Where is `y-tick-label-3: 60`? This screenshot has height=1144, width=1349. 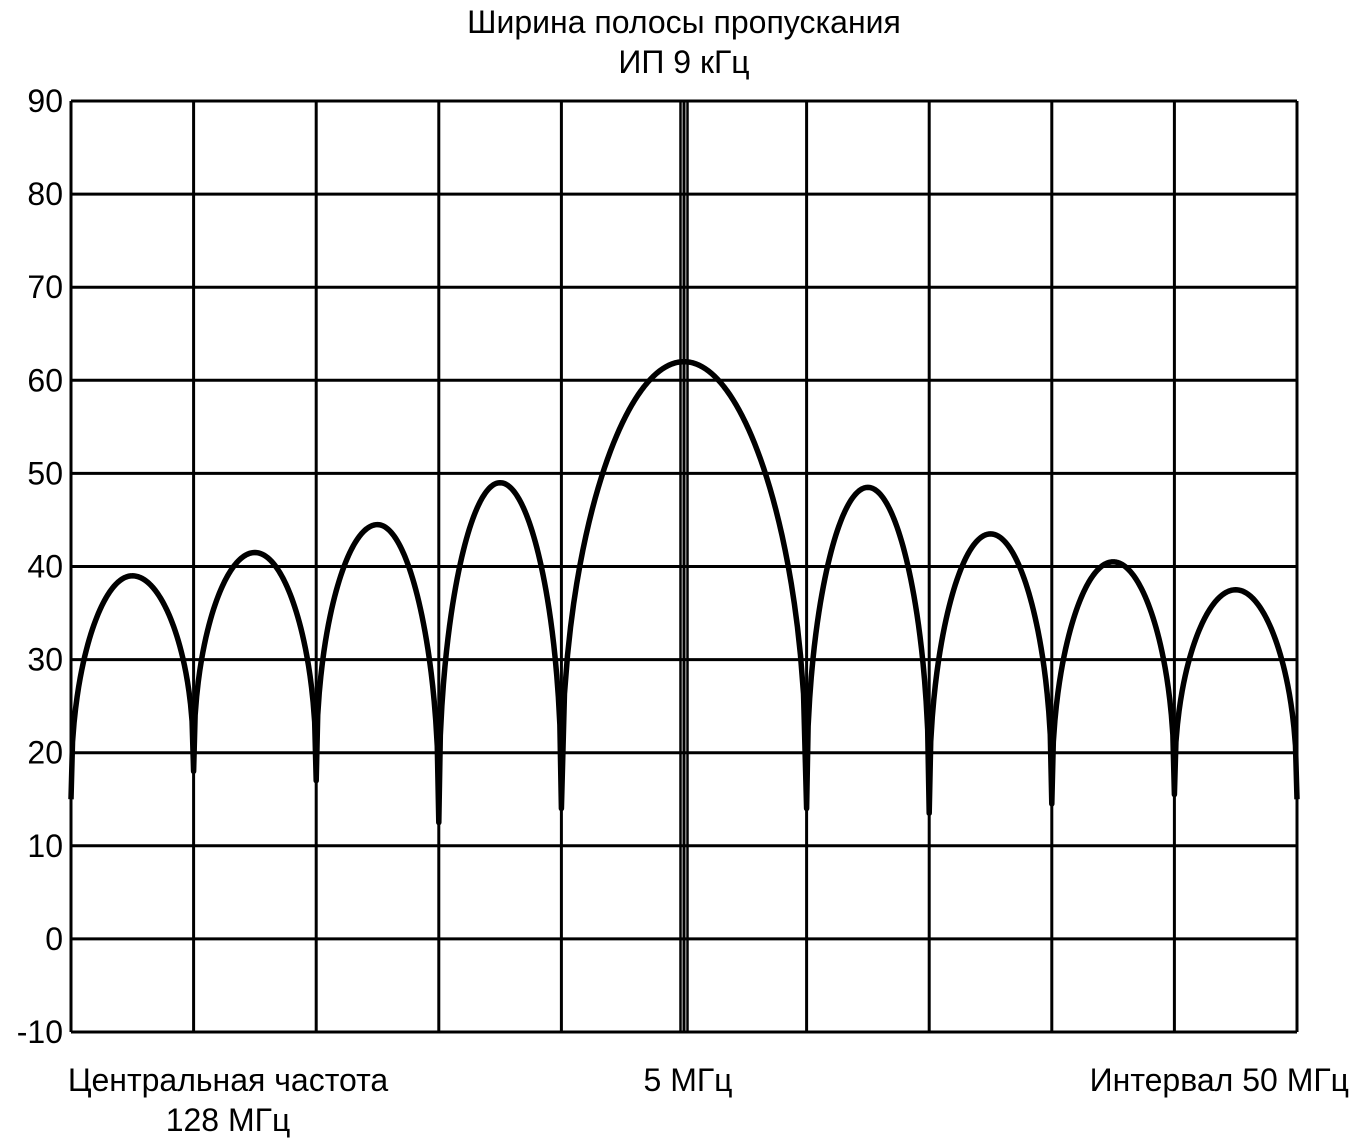
y-tick-label-3: 60 is located at coordinates (45, 380).